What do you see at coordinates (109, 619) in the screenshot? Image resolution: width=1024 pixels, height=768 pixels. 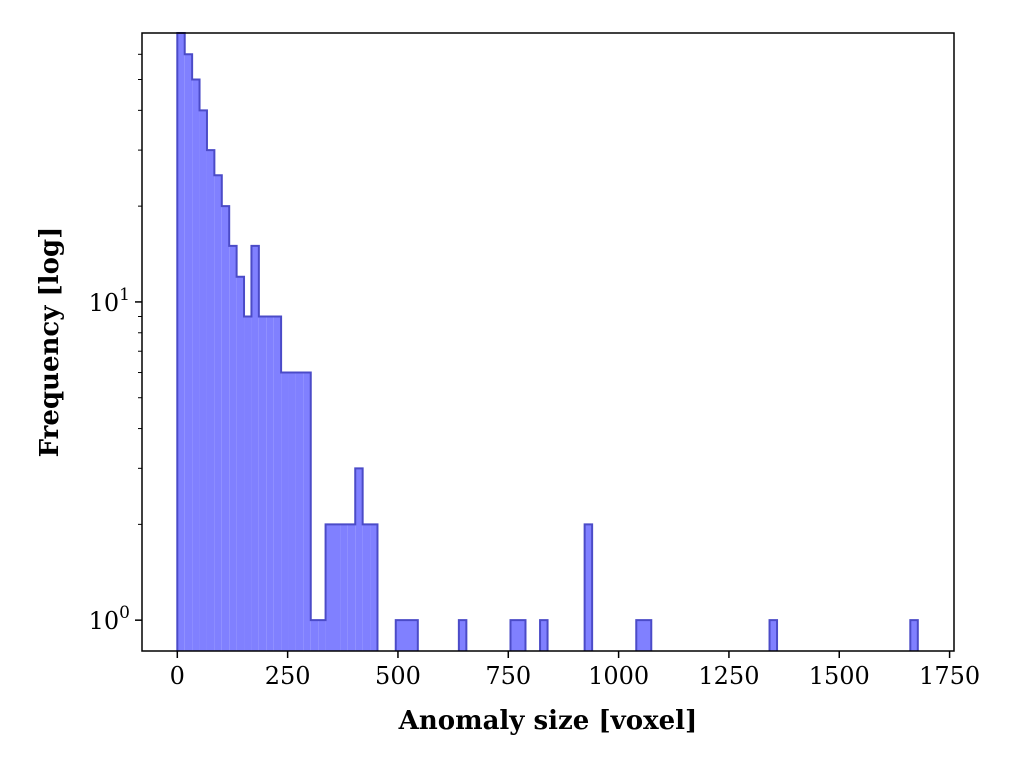 I see `y-tick-label: 10⁰` at bounding box center [109, 619].